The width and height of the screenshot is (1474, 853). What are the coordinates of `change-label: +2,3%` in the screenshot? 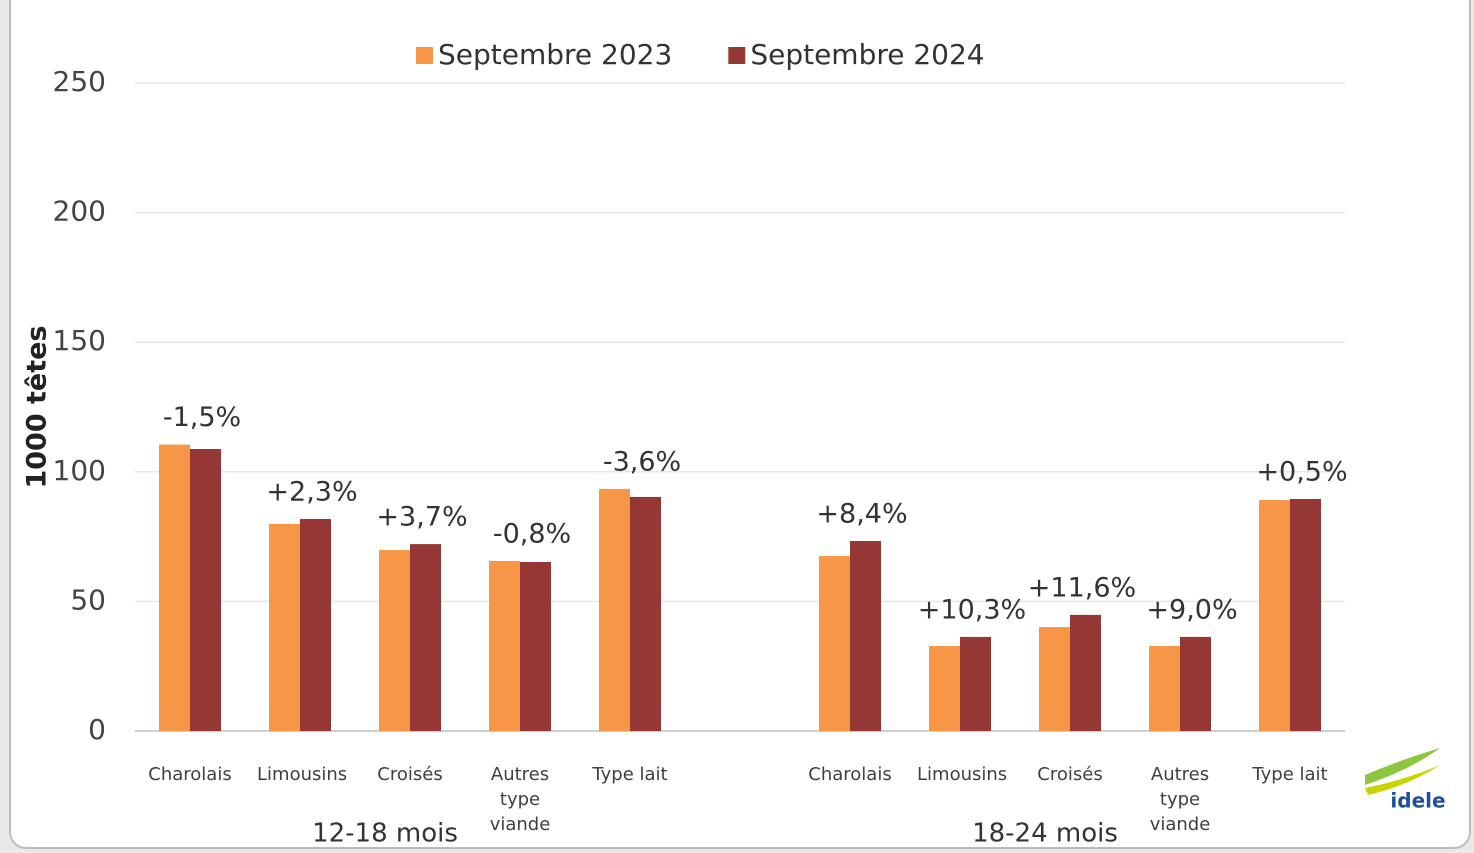 It's located at (311, 491).